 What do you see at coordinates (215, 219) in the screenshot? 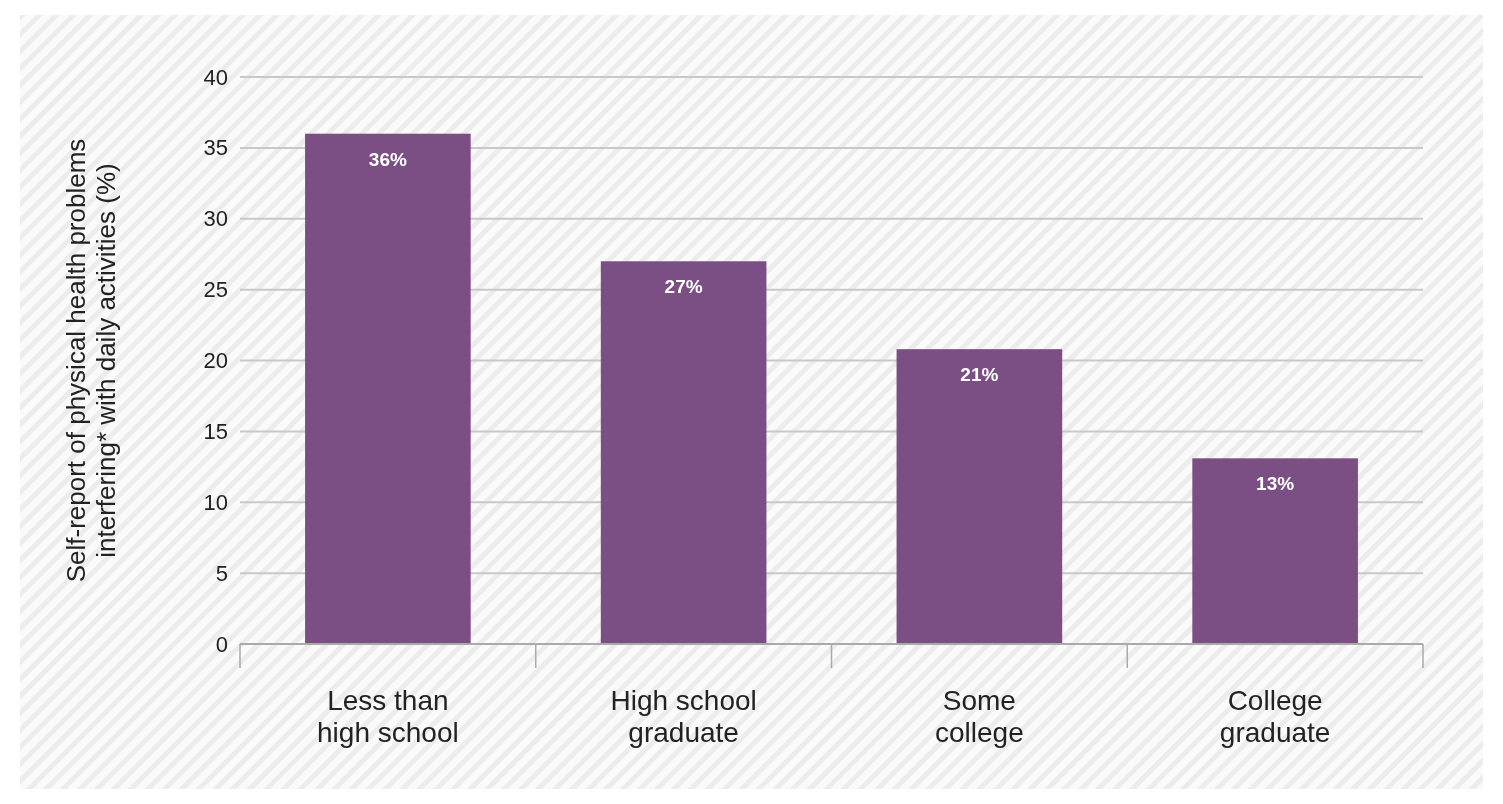
I see `y-tick-label: 30` at bounding box center [215, 219].